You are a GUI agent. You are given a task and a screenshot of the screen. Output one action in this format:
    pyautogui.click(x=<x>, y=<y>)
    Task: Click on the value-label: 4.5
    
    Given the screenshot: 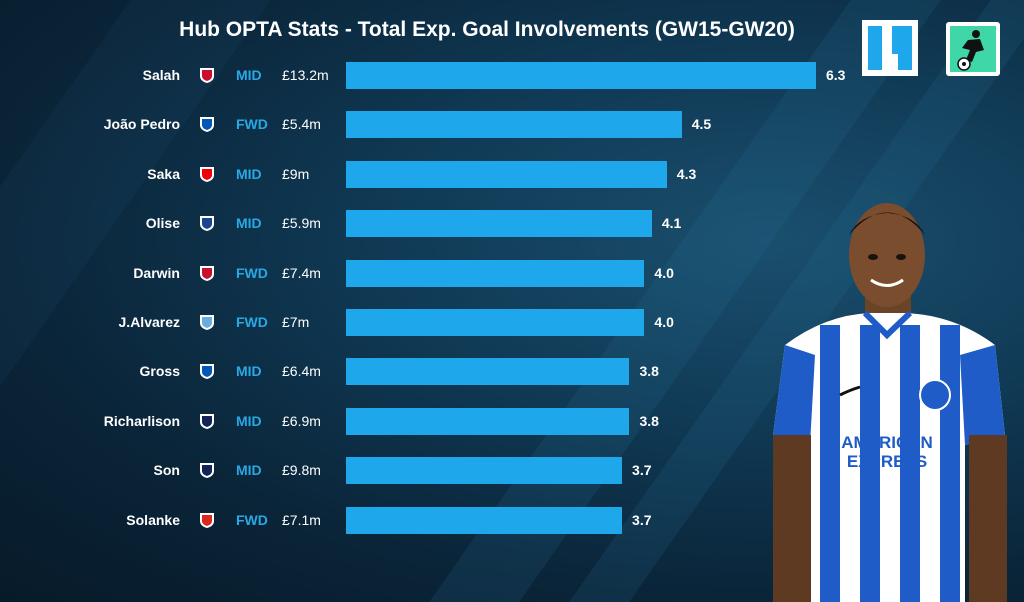 What is the action you would take?
    pyautogui.click(x=701, y=124)
    